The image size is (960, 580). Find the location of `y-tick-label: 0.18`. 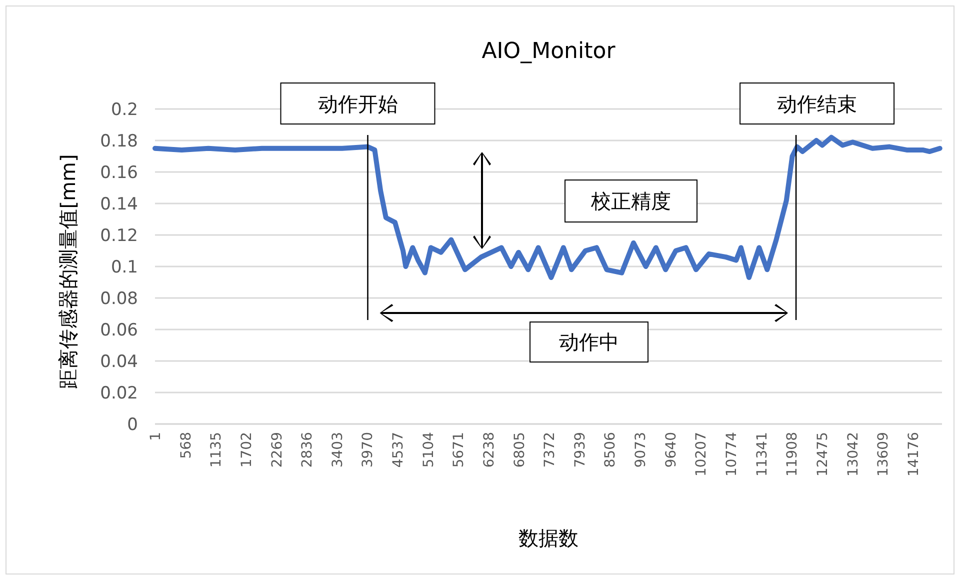

y-tick-label: 0.18 is located at coordinates (119, 142).